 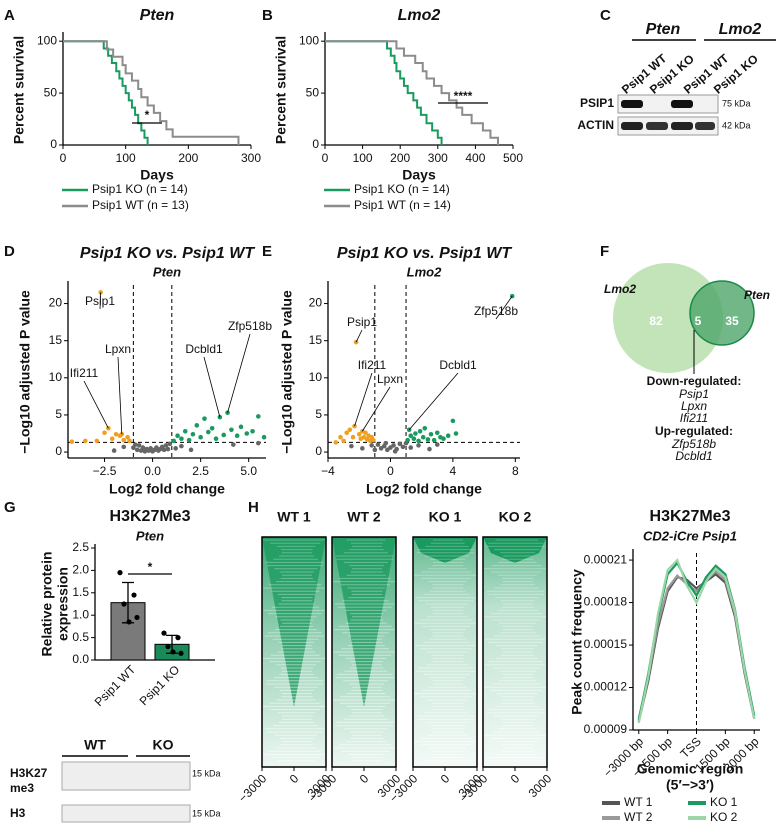 What do you see at coordinates (364, 517) in the screenshot?
I see `heatmap-label: WT 2` at bounding box center [364, 517].